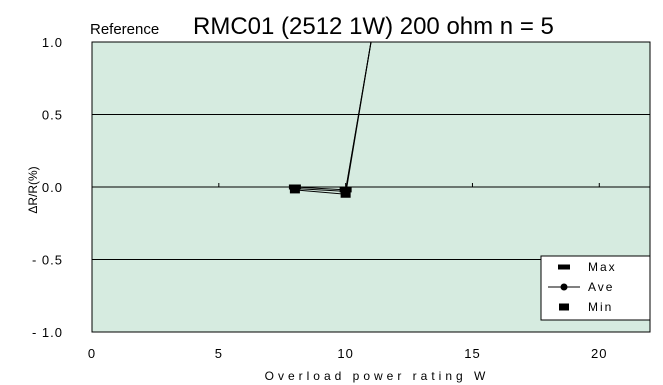 This screenshot has width=663, height=385. Describe the element at coordinates (602, 267) in the screenshot. I see `legend-label: Max` at that location.